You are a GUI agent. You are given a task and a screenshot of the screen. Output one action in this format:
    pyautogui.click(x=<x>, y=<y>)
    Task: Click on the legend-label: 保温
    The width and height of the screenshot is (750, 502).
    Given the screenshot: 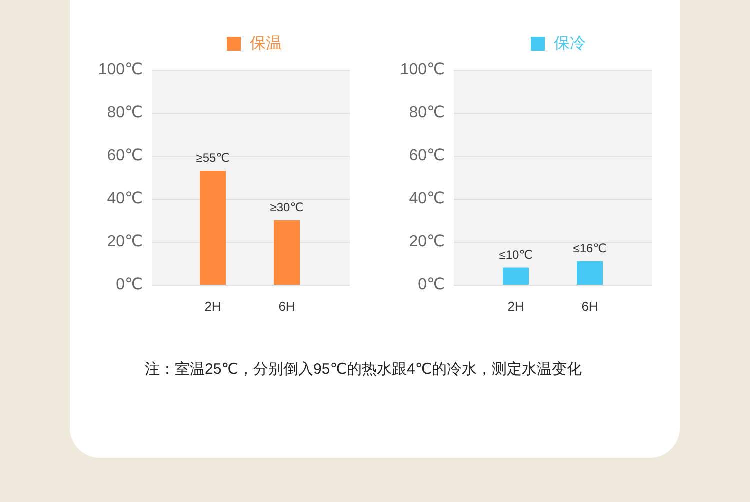 What is the action you would take?
    pyautogui.click(x=266, y=44)
    